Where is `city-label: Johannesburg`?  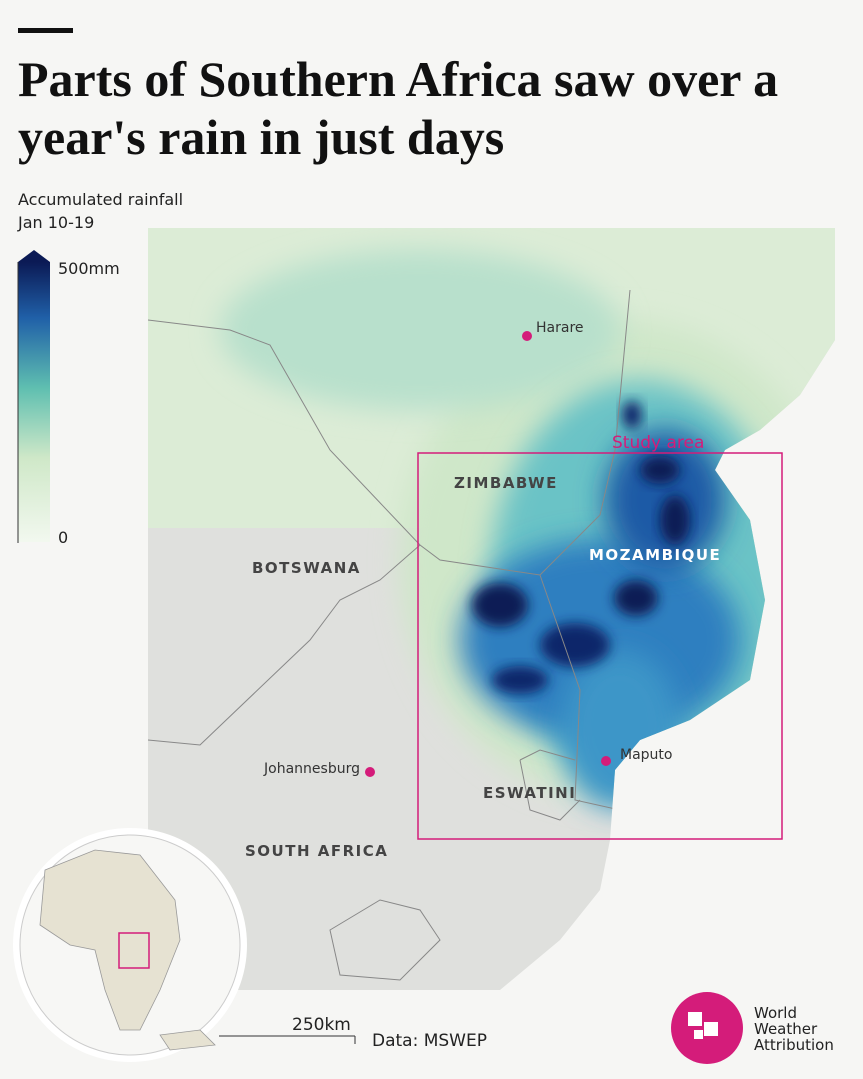 city-label: Johannesburg is located at coordinates (311, 769).